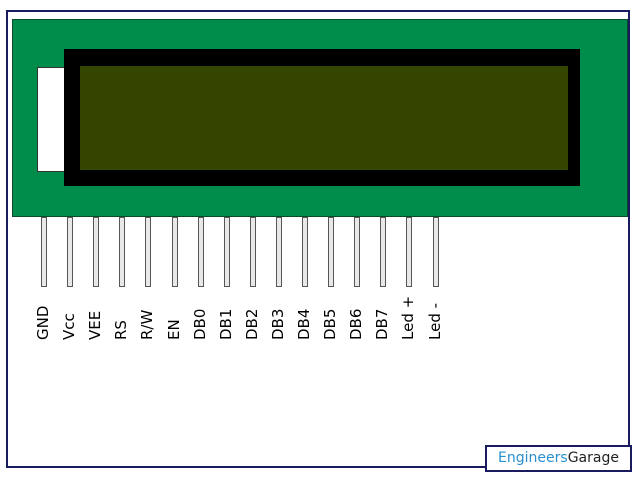 The height and width of the screenshot is (480, 640). I want to click on pin-label-text: DB5, so click(330, 324).